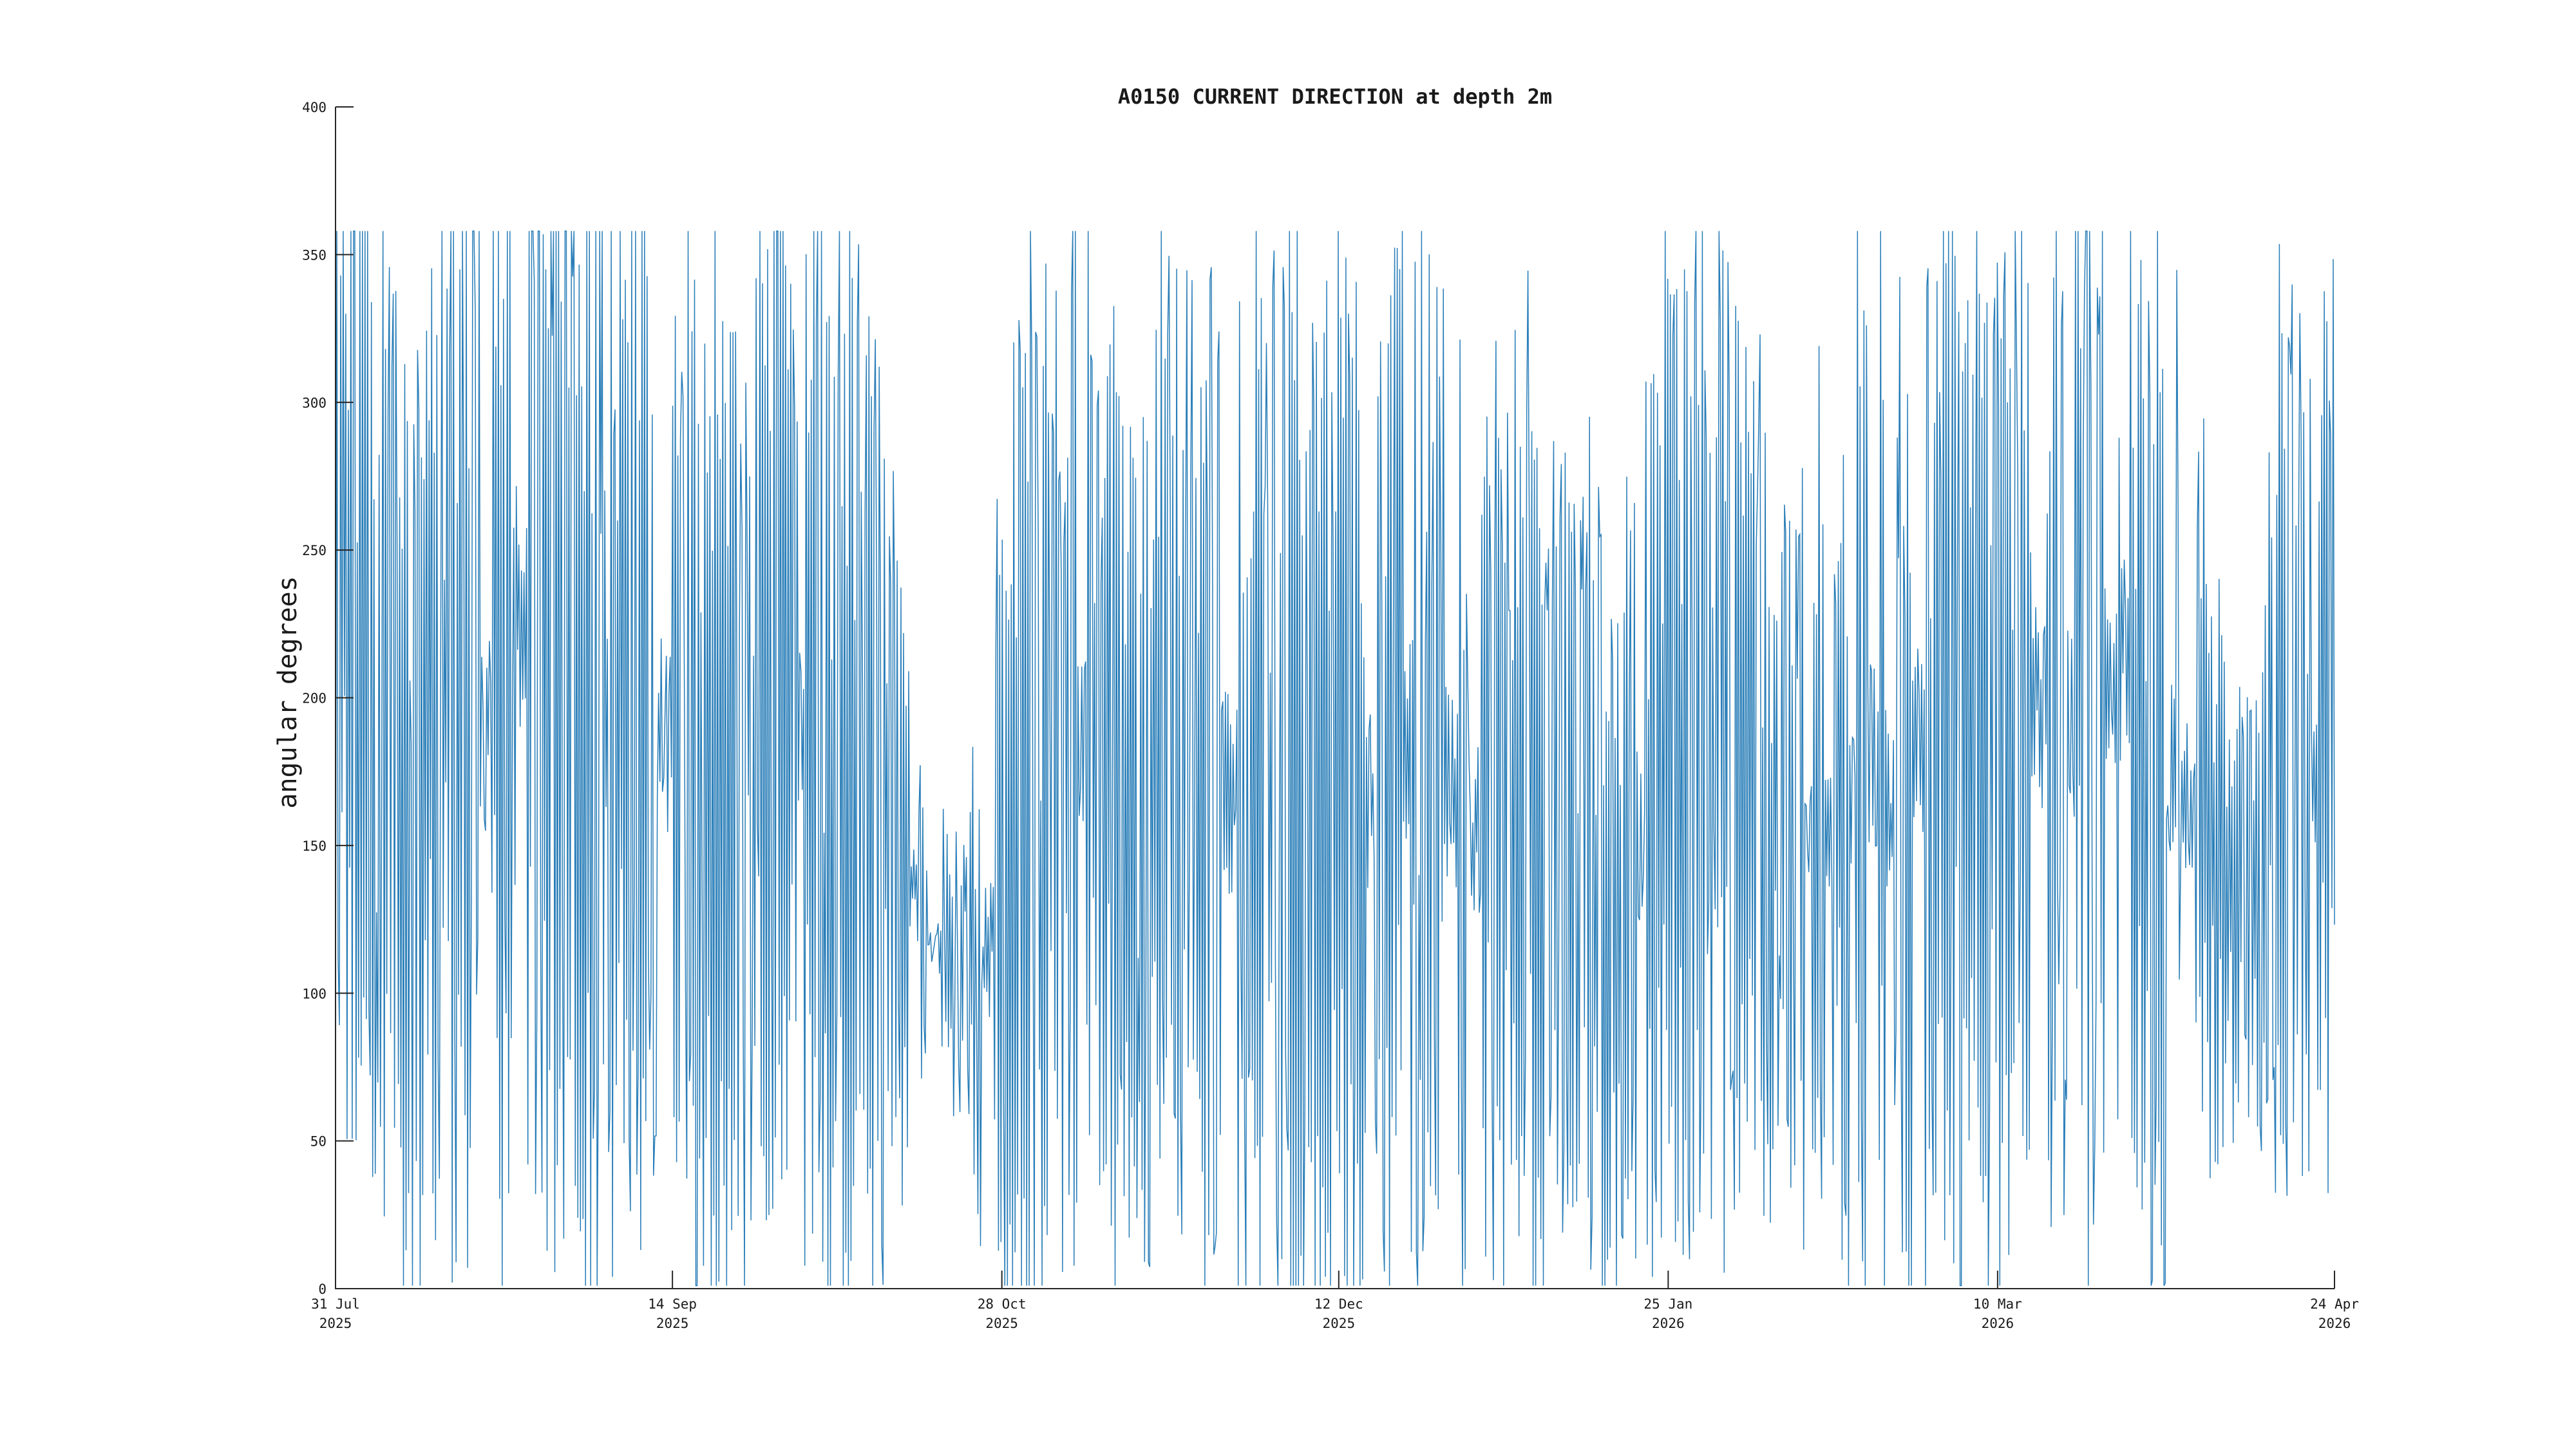  I want to click on x-tick-label-date: 14 Sep, so click(673, 1304).